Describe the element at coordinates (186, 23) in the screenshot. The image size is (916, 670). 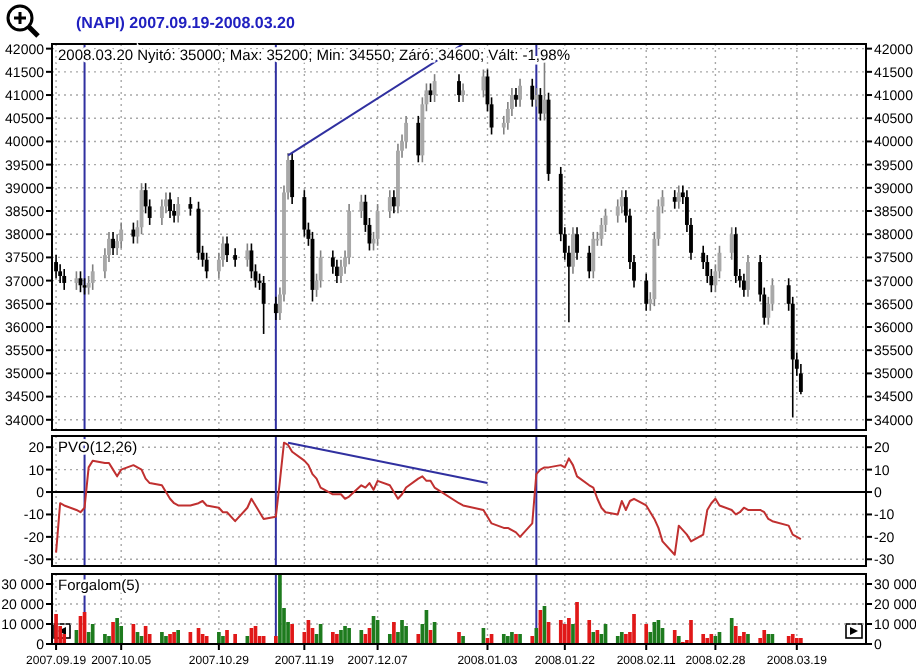
I see `chart-title: (NAPI) 2007.09.19-2008.03.20` at that location.